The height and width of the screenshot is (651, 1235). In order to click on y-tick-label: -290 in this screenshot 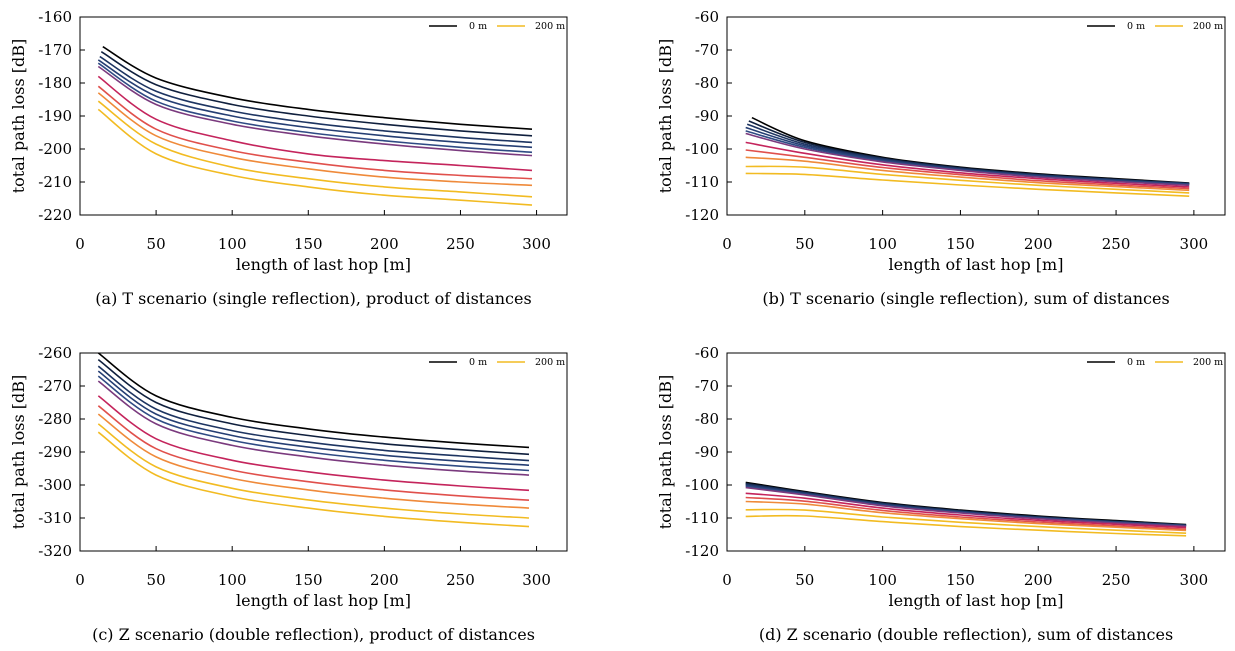, I will do `click(55, 452)`.